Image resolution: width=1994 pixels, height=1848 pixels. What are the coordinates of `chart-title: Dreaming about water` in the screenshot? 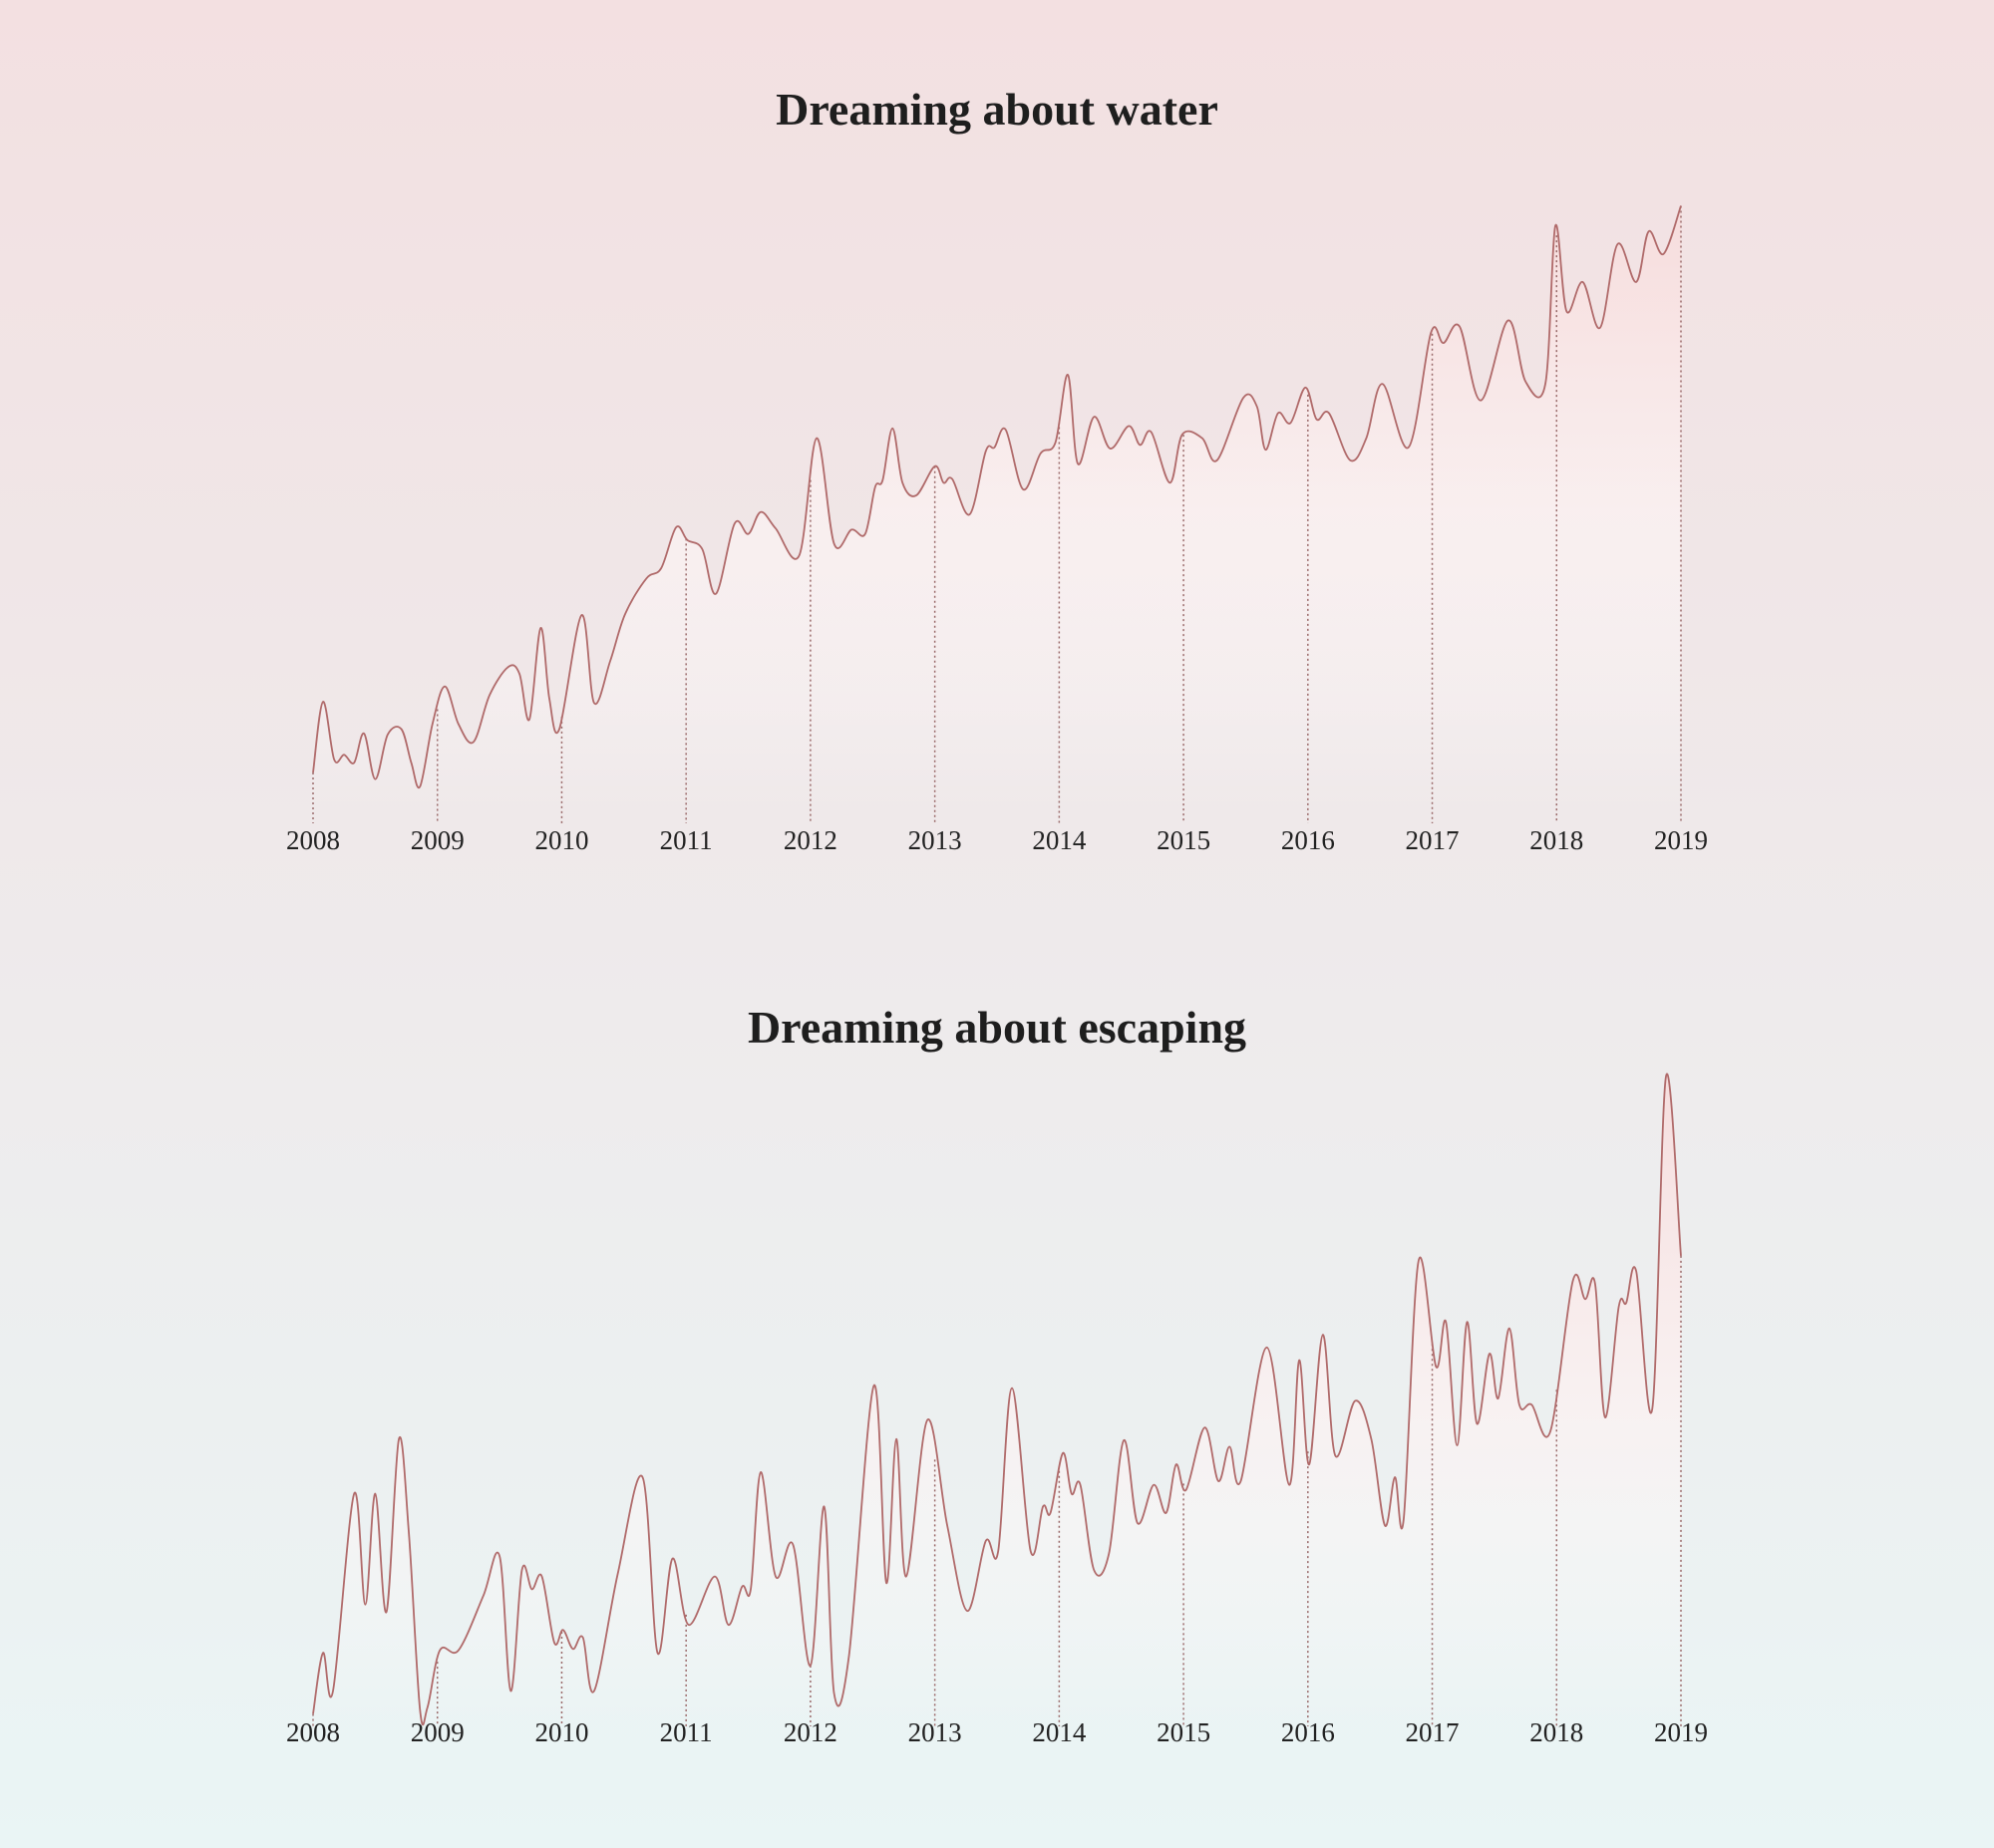 It's located at (997, 110).